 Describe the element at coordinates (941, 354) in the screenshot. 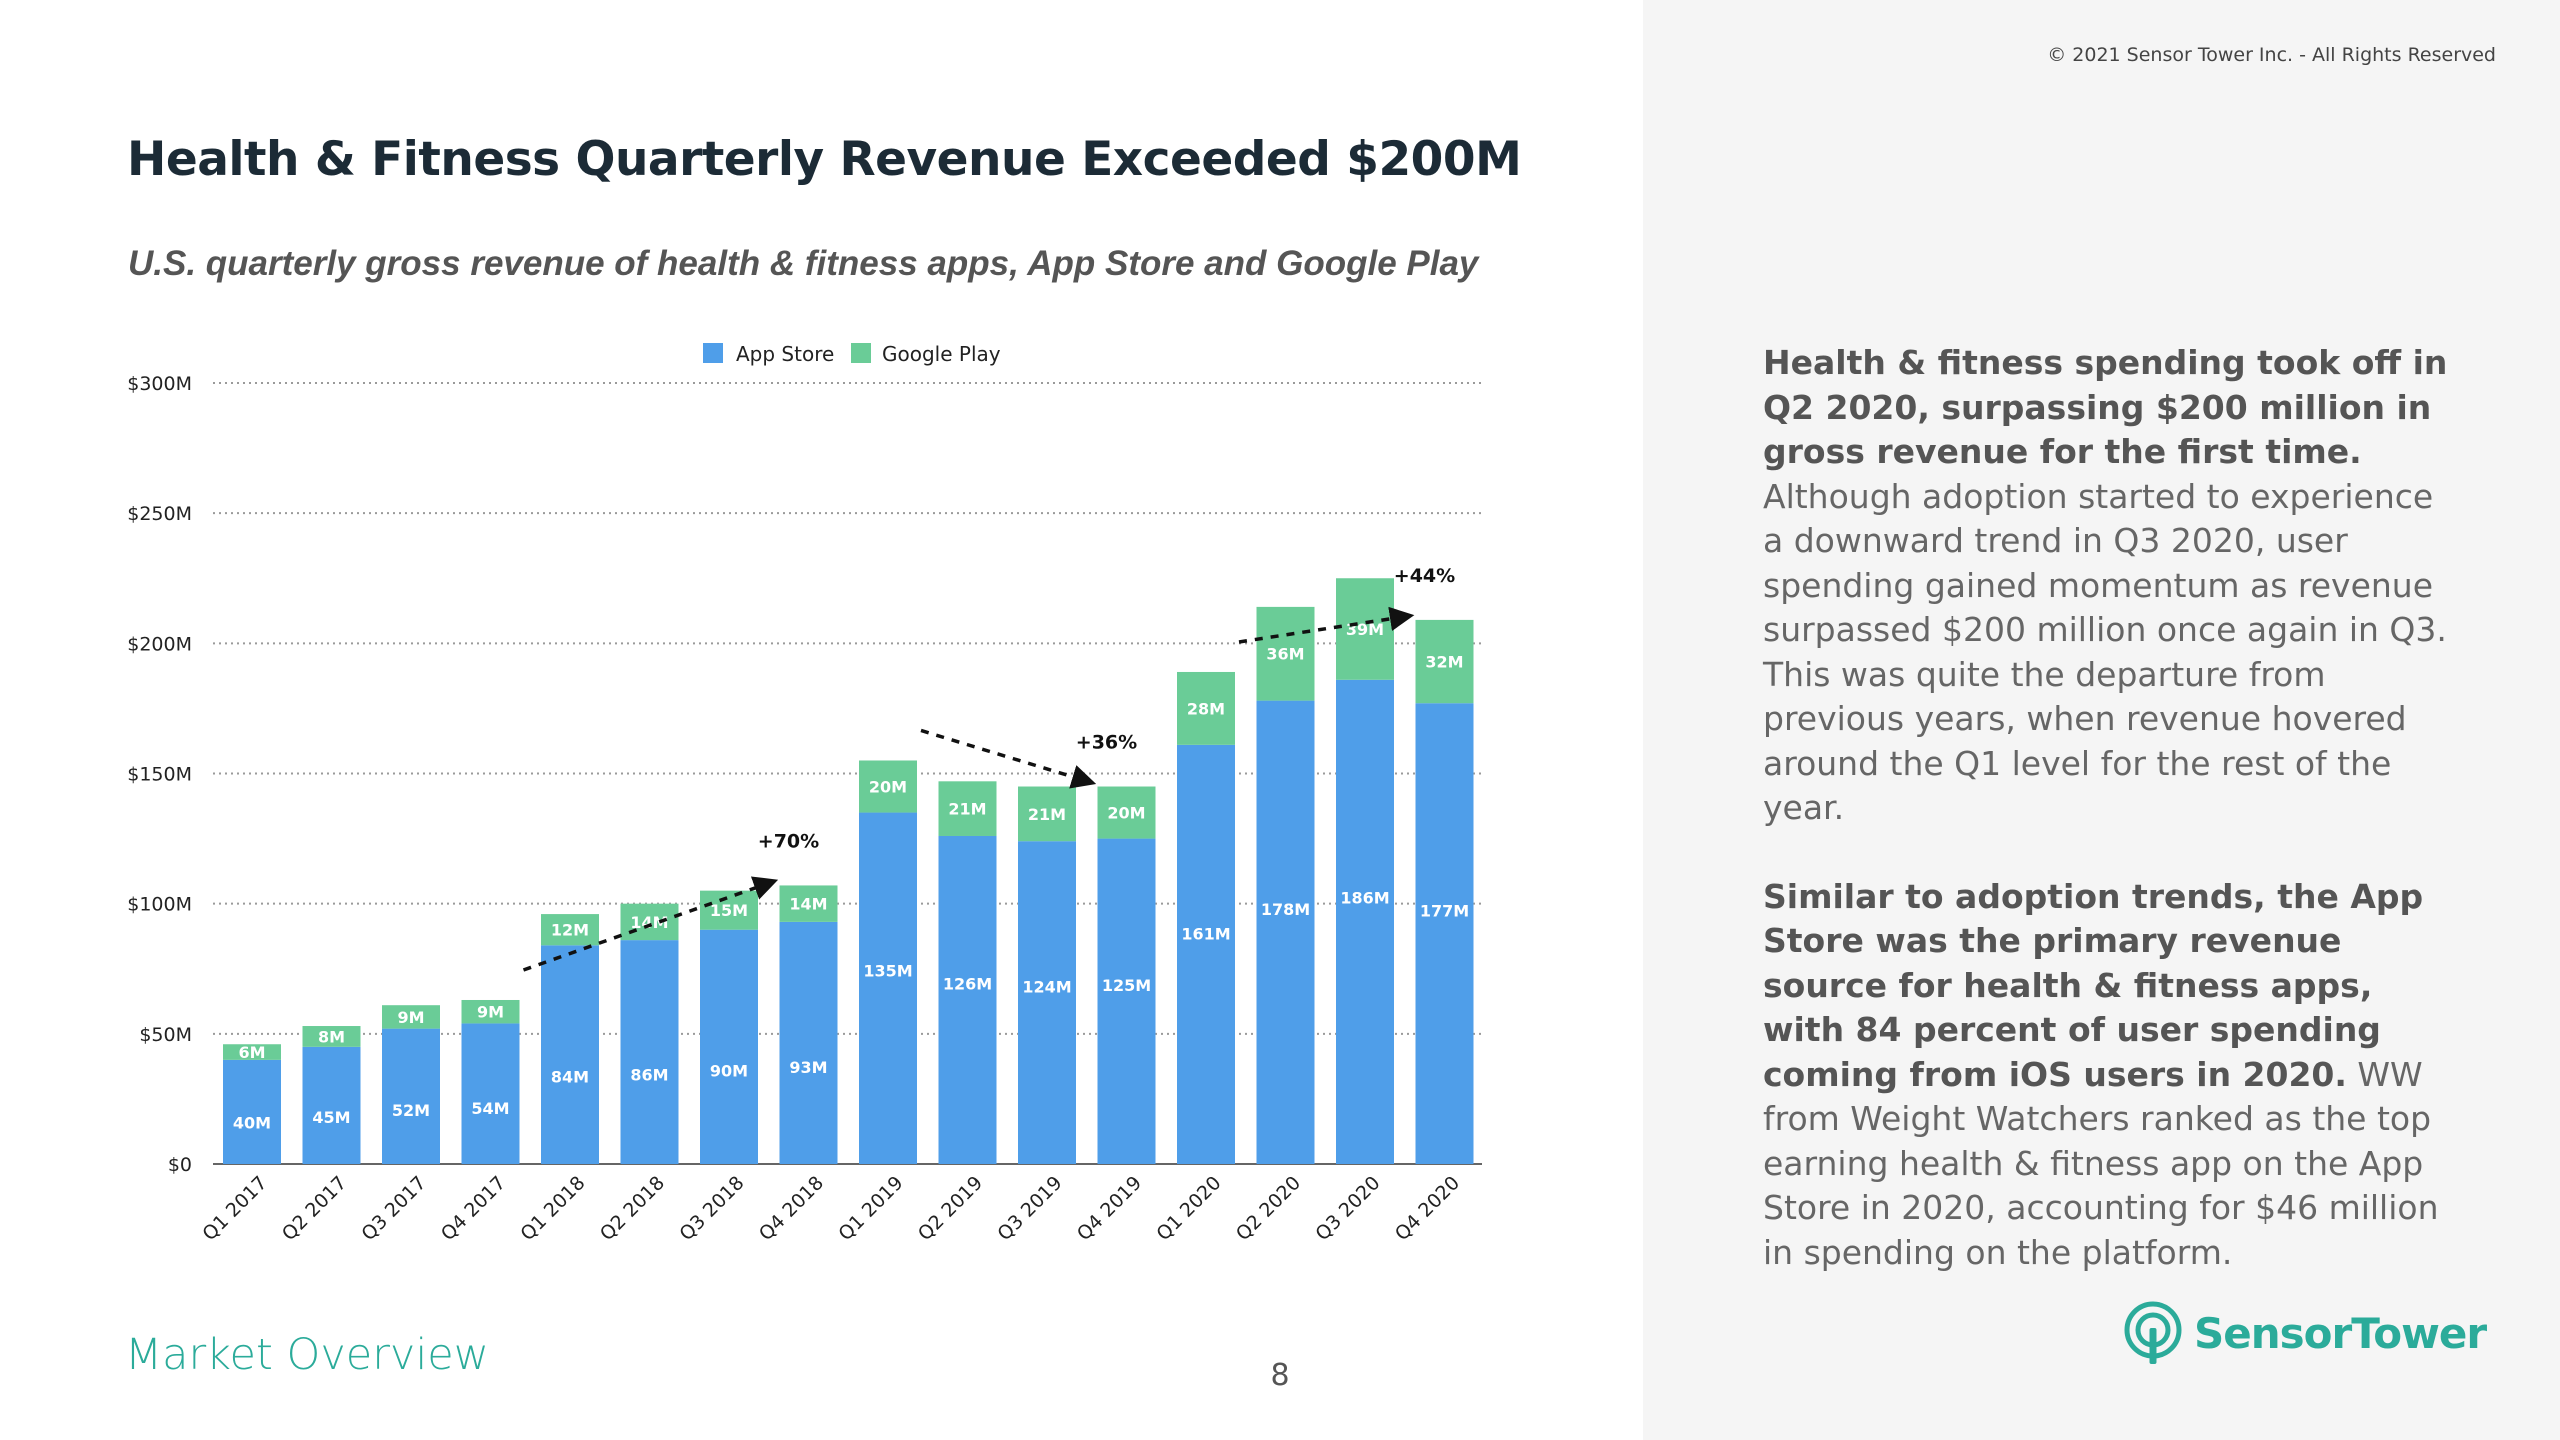

I see `legend-label-google-play: Google Play` at that location.